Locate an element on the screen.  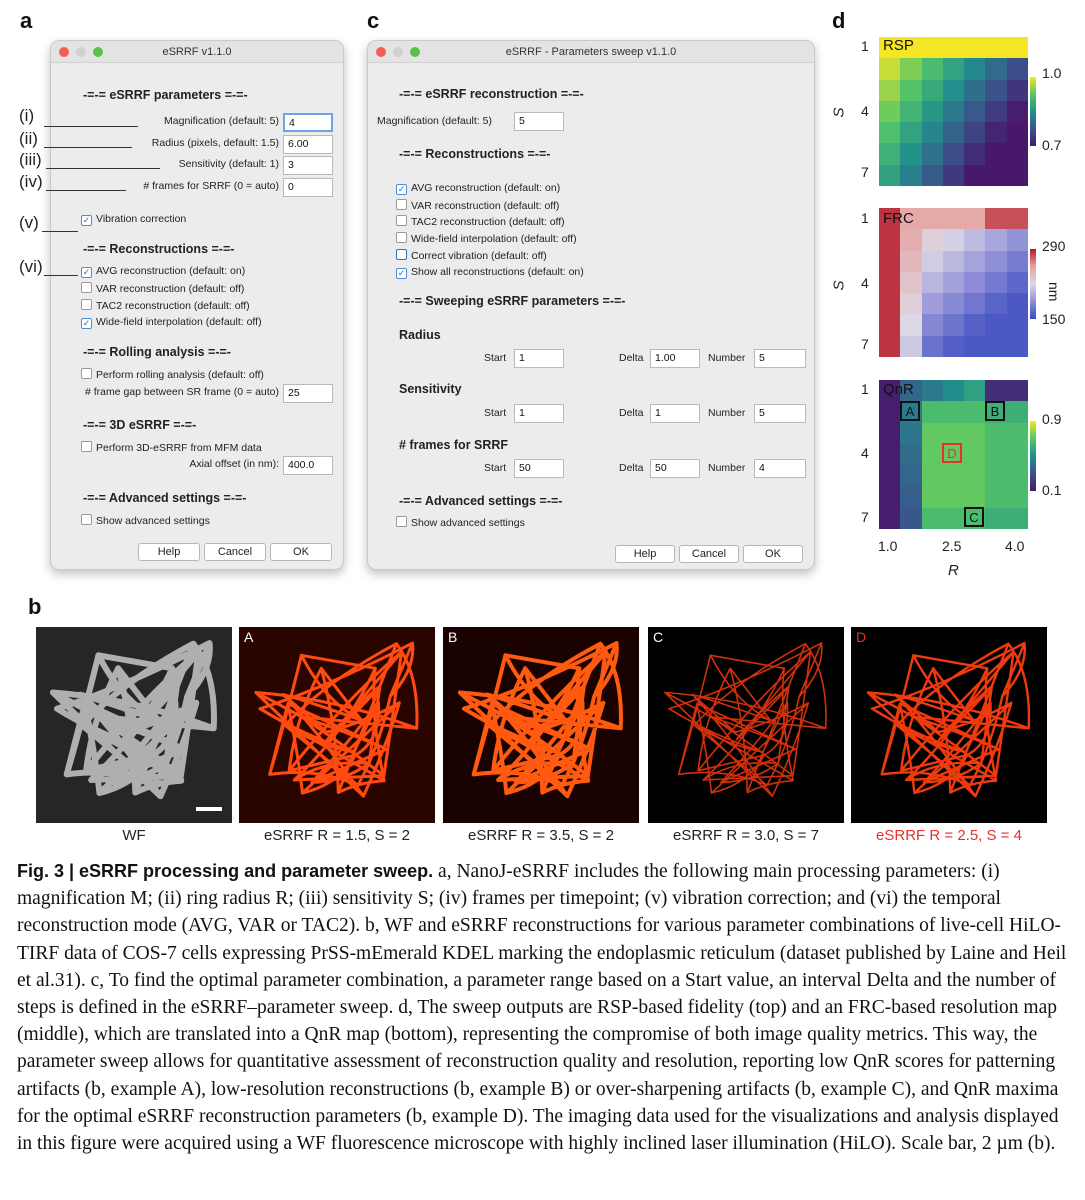
radius-number-input: 5 is located at coordinates (780, 358).